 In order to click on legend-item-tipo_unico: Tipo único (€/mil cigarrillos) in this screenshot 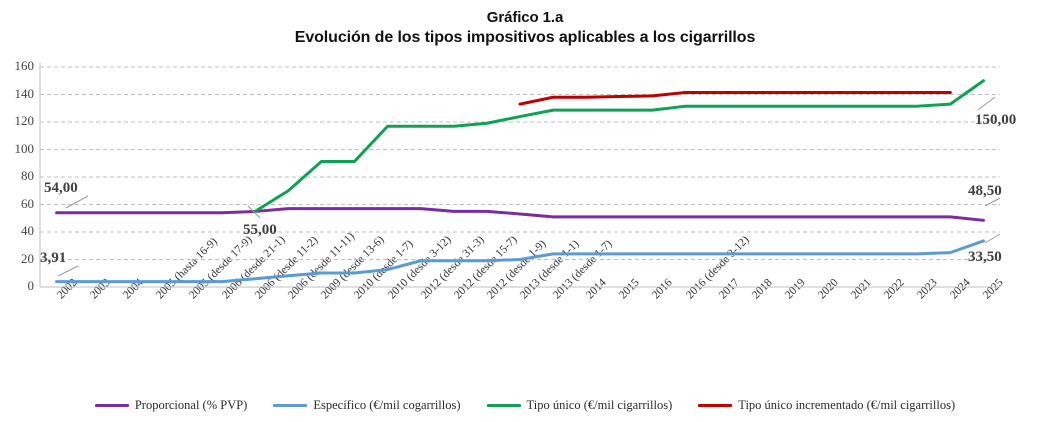, I will do `click(579, 405)`.